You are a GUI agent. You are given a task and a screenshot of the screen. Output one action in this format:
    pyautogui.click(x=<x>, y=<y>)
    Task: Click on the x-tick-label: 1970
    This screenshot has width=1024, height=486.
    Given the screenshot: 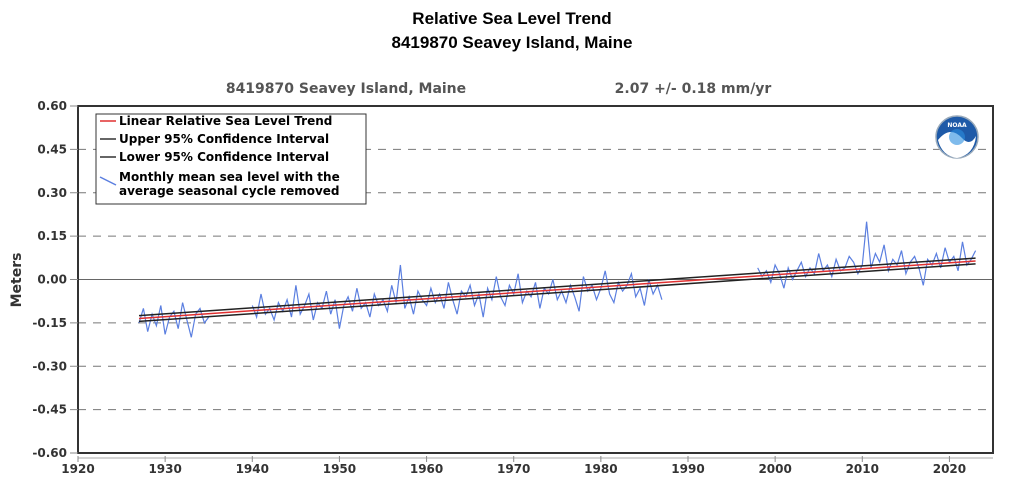 What is the action you would take?
    pyautogui.click(x=513, y=469)
    